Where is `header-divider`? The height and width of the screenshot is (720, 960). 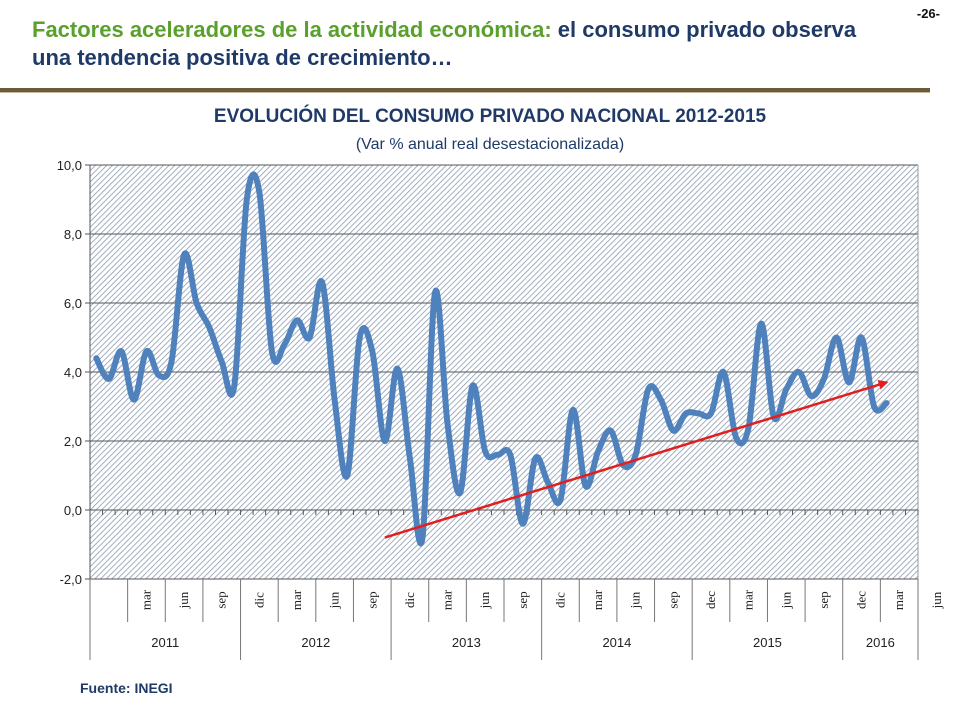
header-divider is located at coordinates (465, 90).